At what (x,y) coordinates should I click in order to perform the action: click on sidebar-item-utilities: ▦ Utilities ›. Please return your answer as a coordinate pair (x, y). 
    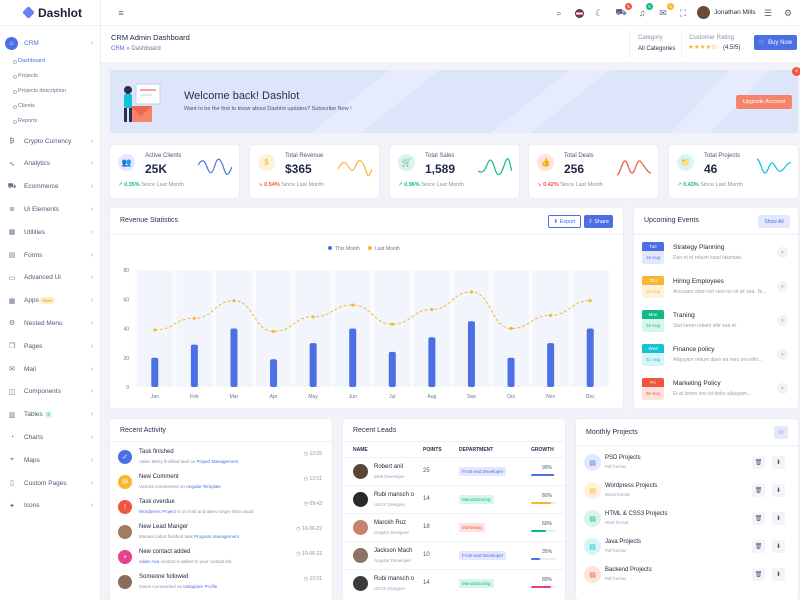
    Looking at the image, I should click on (50, 232).